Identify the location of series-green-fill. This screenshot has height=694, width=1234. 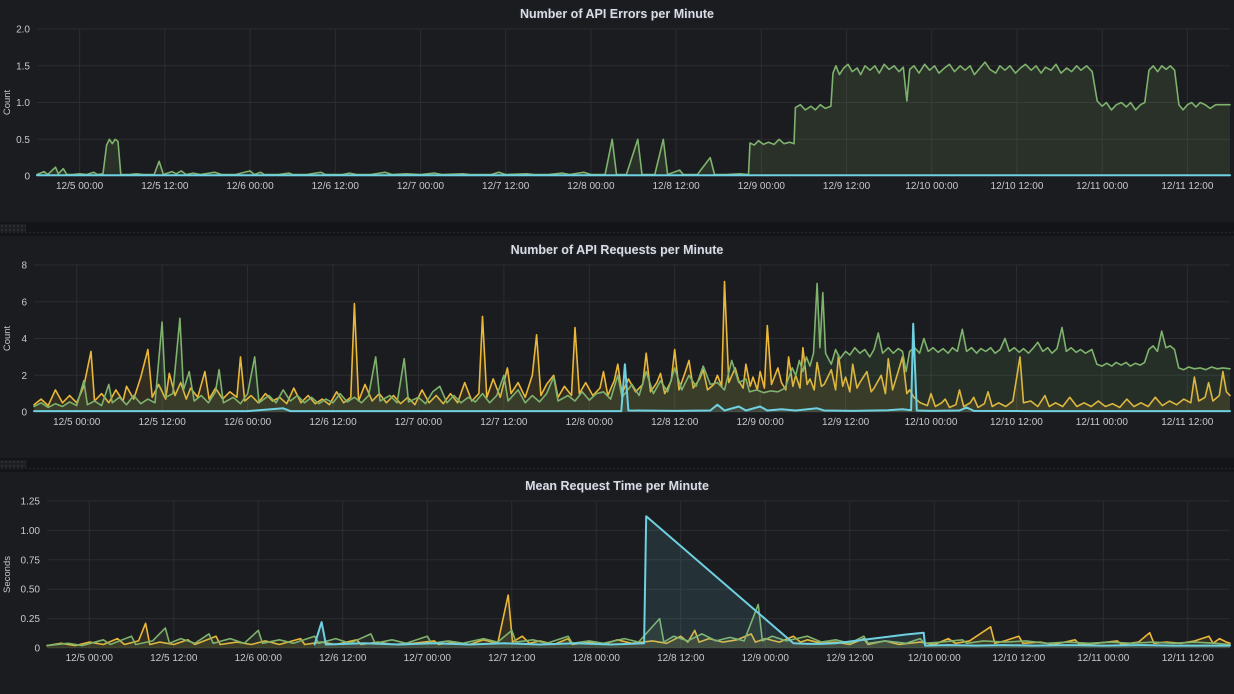
(638, 626).